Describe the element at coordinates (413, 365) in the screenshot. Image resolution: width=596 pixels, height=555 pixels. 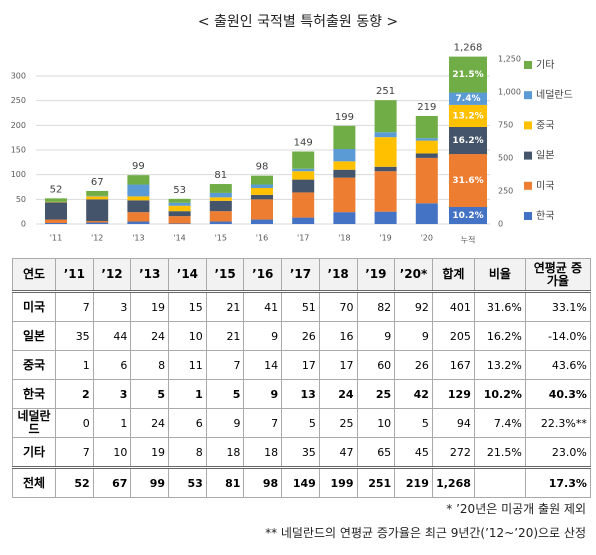
I see `value-cell: 26` at that location.